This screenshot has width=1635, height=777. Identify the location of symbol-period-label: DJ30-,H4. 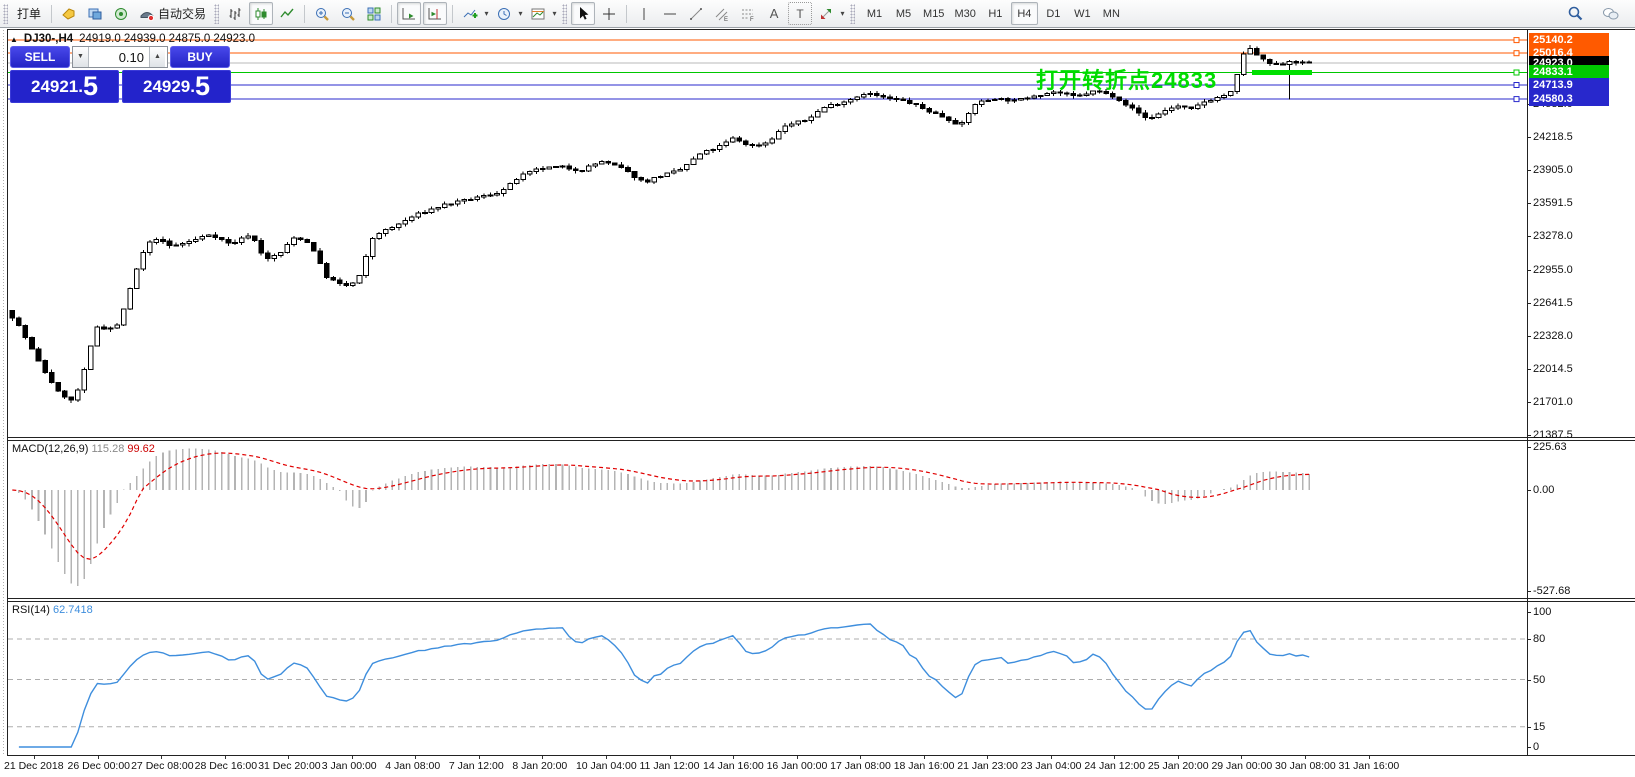
(48, 39).